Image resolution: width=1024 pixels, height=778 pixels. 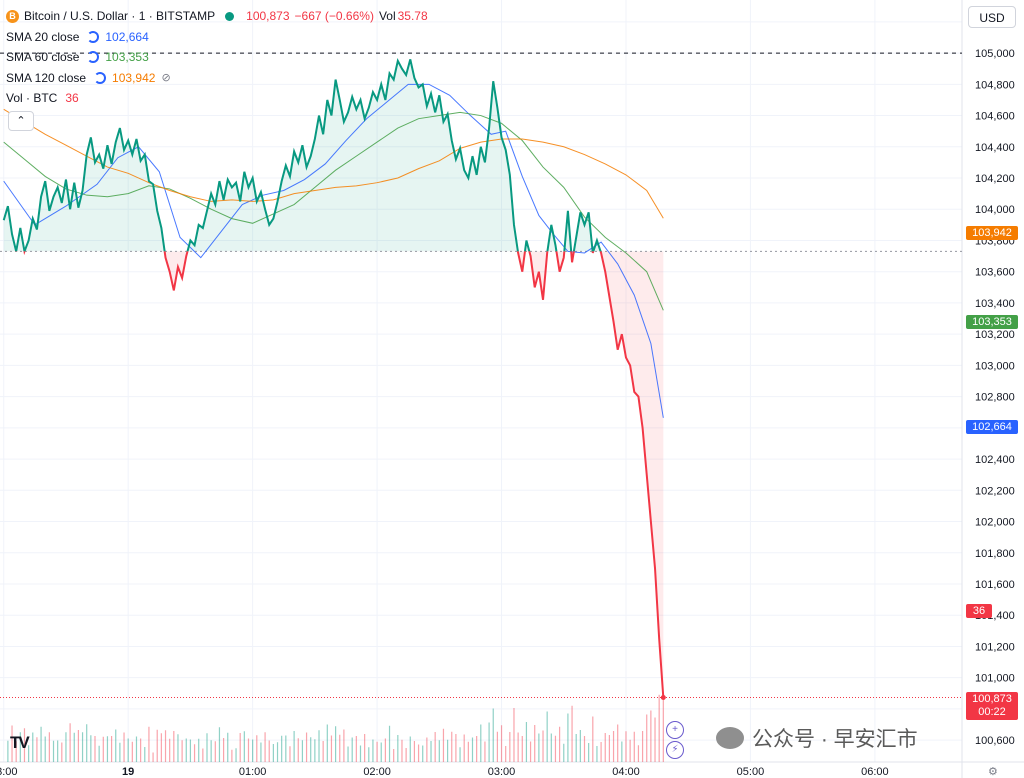 What do you see at coordinates (387, 16) in the screenshot?
I see `vol-label: Vol` at bounding box center [387, 16].